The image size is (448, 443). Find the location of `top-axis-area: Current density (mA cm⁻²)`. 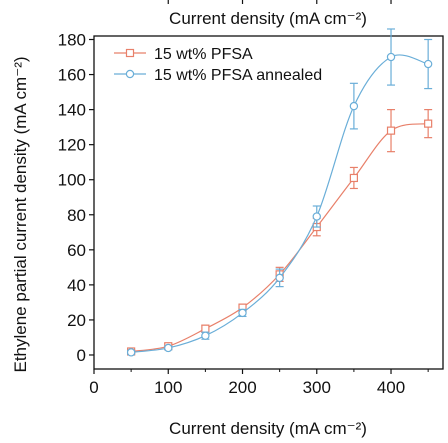

top-axis-area: Current density (mA cm⁻²) is located at coordinates (279, 14).